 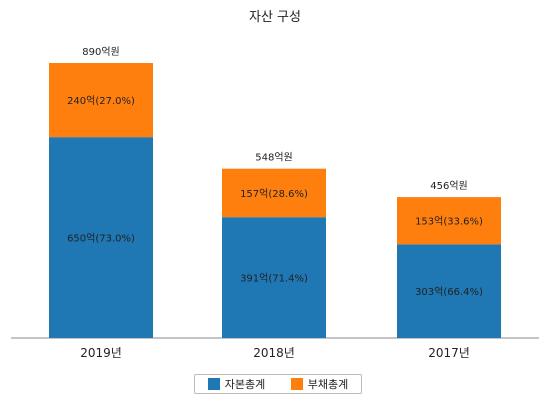 What do you see at coordinates (101, 353) in the screenshot?
I see `x-tick-label-0: 2019년` at bounding box center [101, 353].